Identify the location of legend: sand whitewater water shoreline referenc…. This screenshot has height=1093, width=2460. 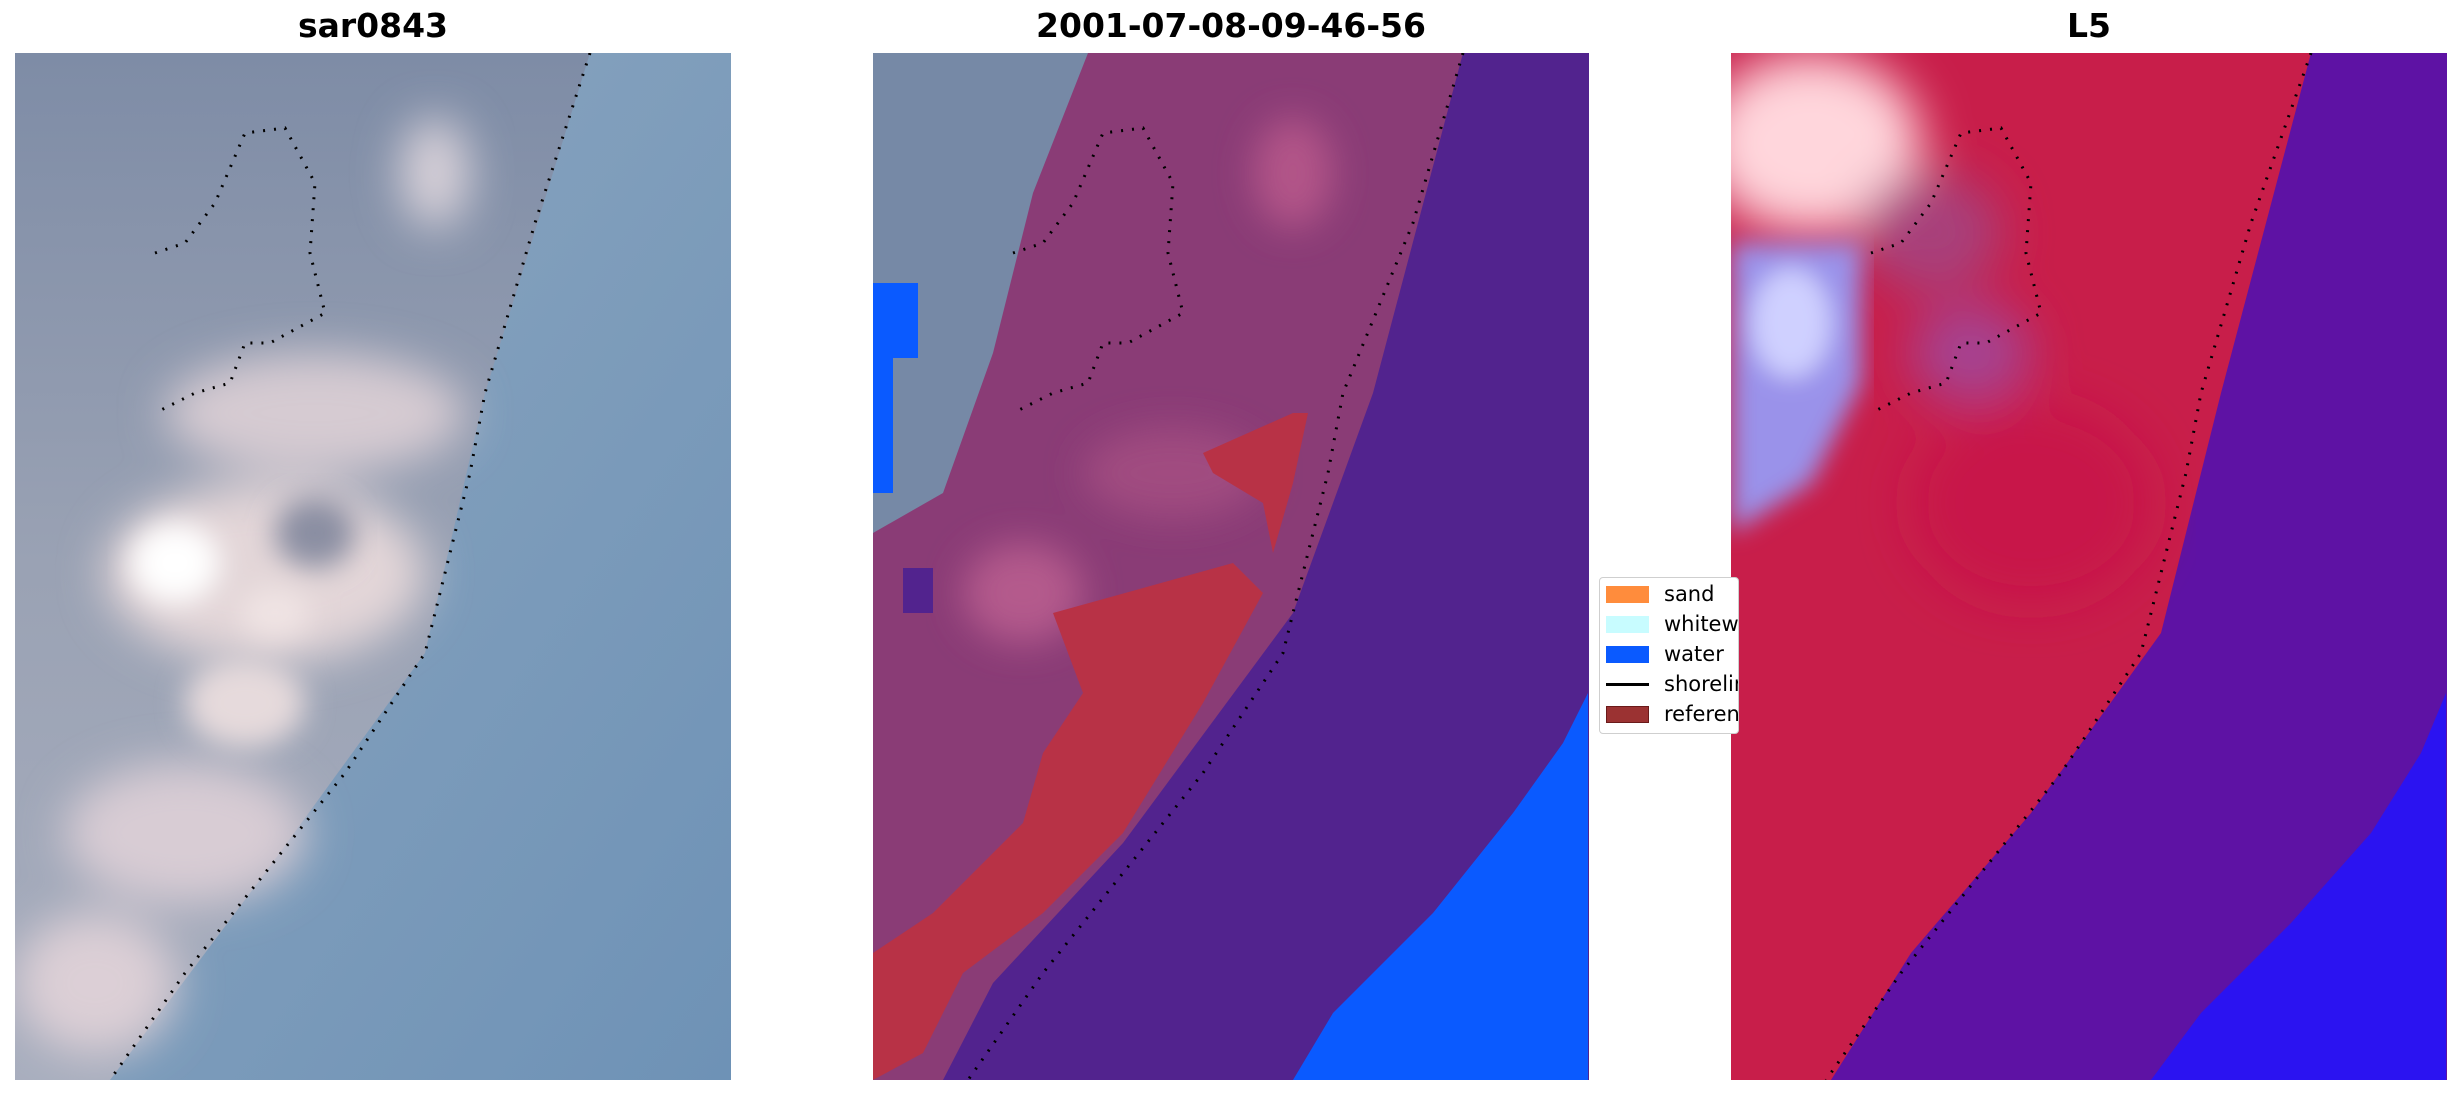
(1669, 655).